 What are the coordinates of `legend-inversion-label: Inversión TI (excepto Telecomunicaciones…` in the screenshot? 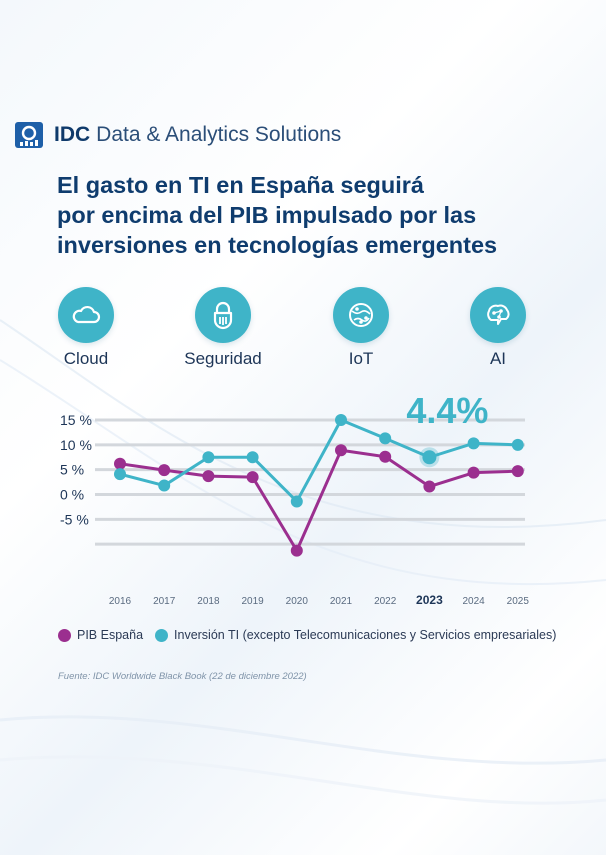 It's located at (365, 635).